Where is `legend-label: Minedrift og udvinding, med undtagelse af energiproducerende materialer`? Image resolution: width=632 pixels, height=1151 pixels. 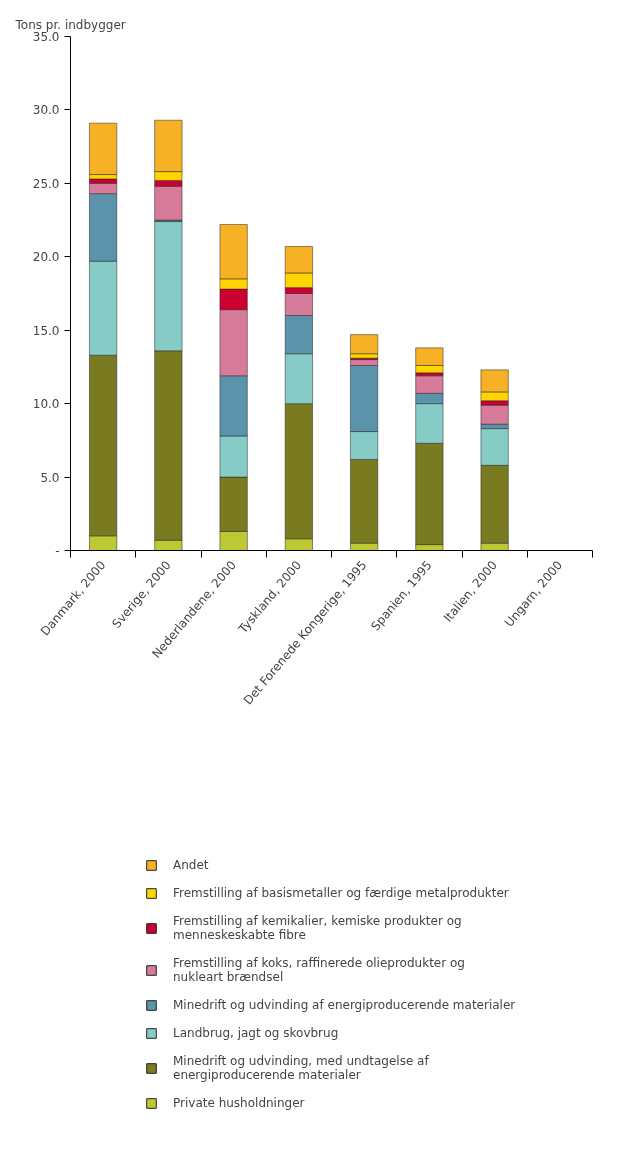
legend-label: Minedrift og udvinding, med undtagelse af energiproducerende materialer is located at coordinates (301, 1068).